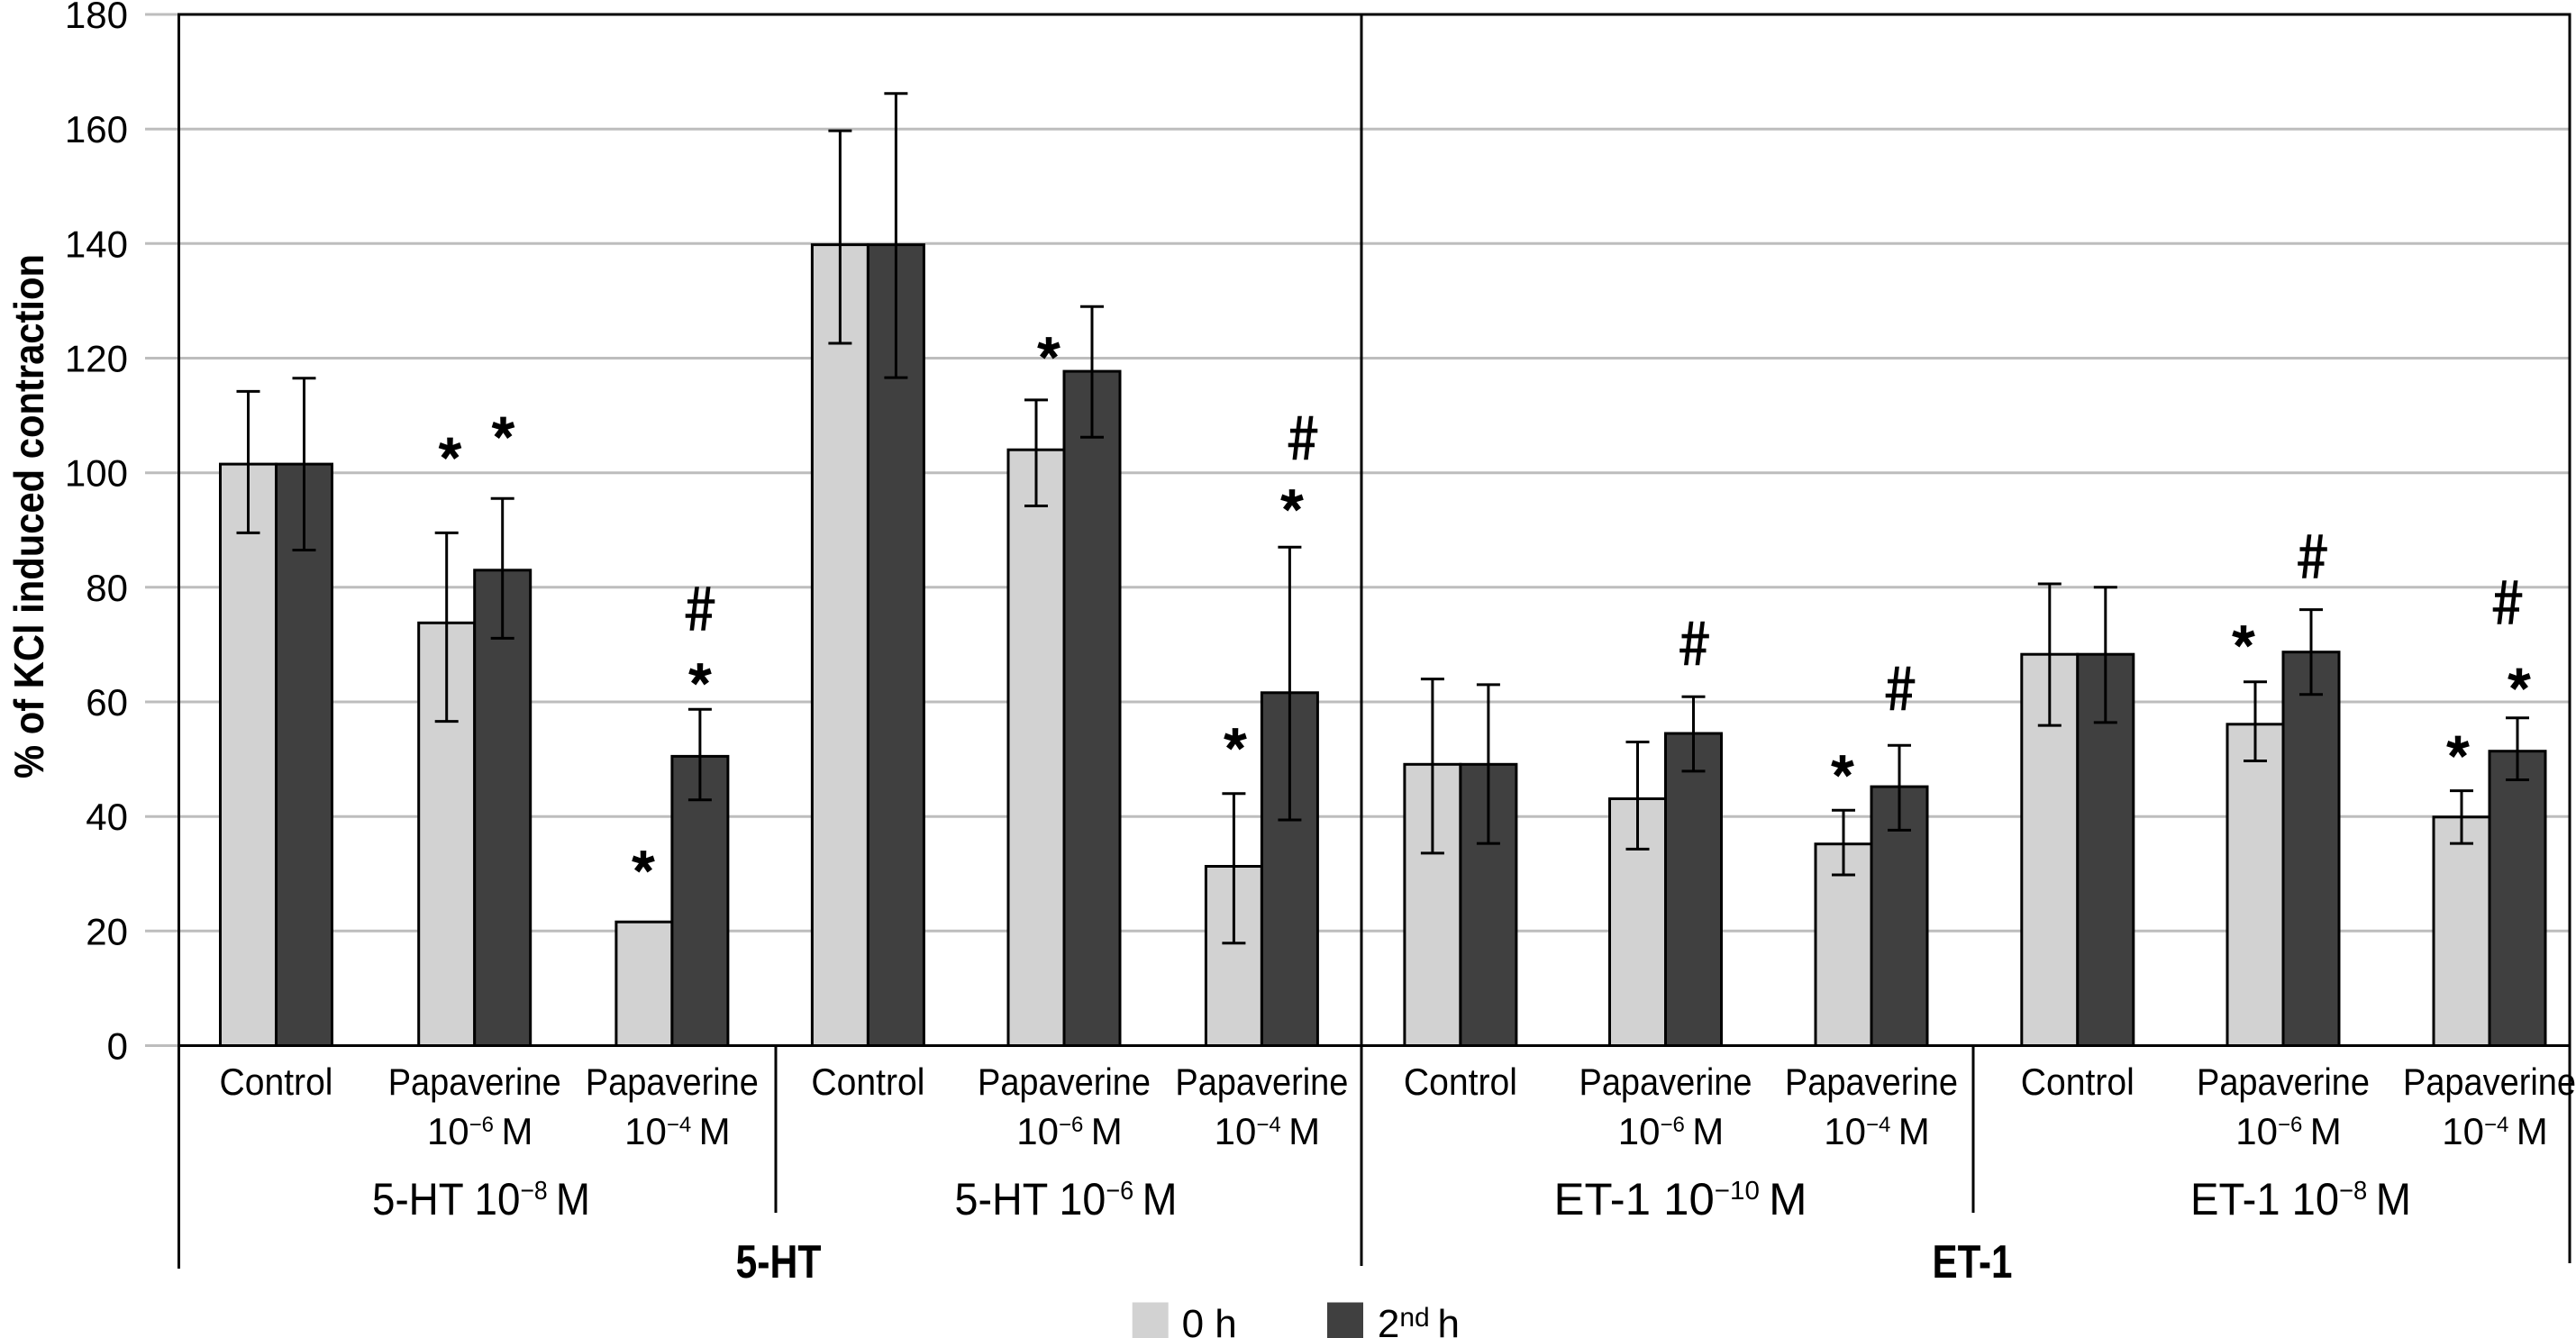  Describe the element at coordinates (107, 702) in the screenshot. I see `svg-text: 60` at that location.